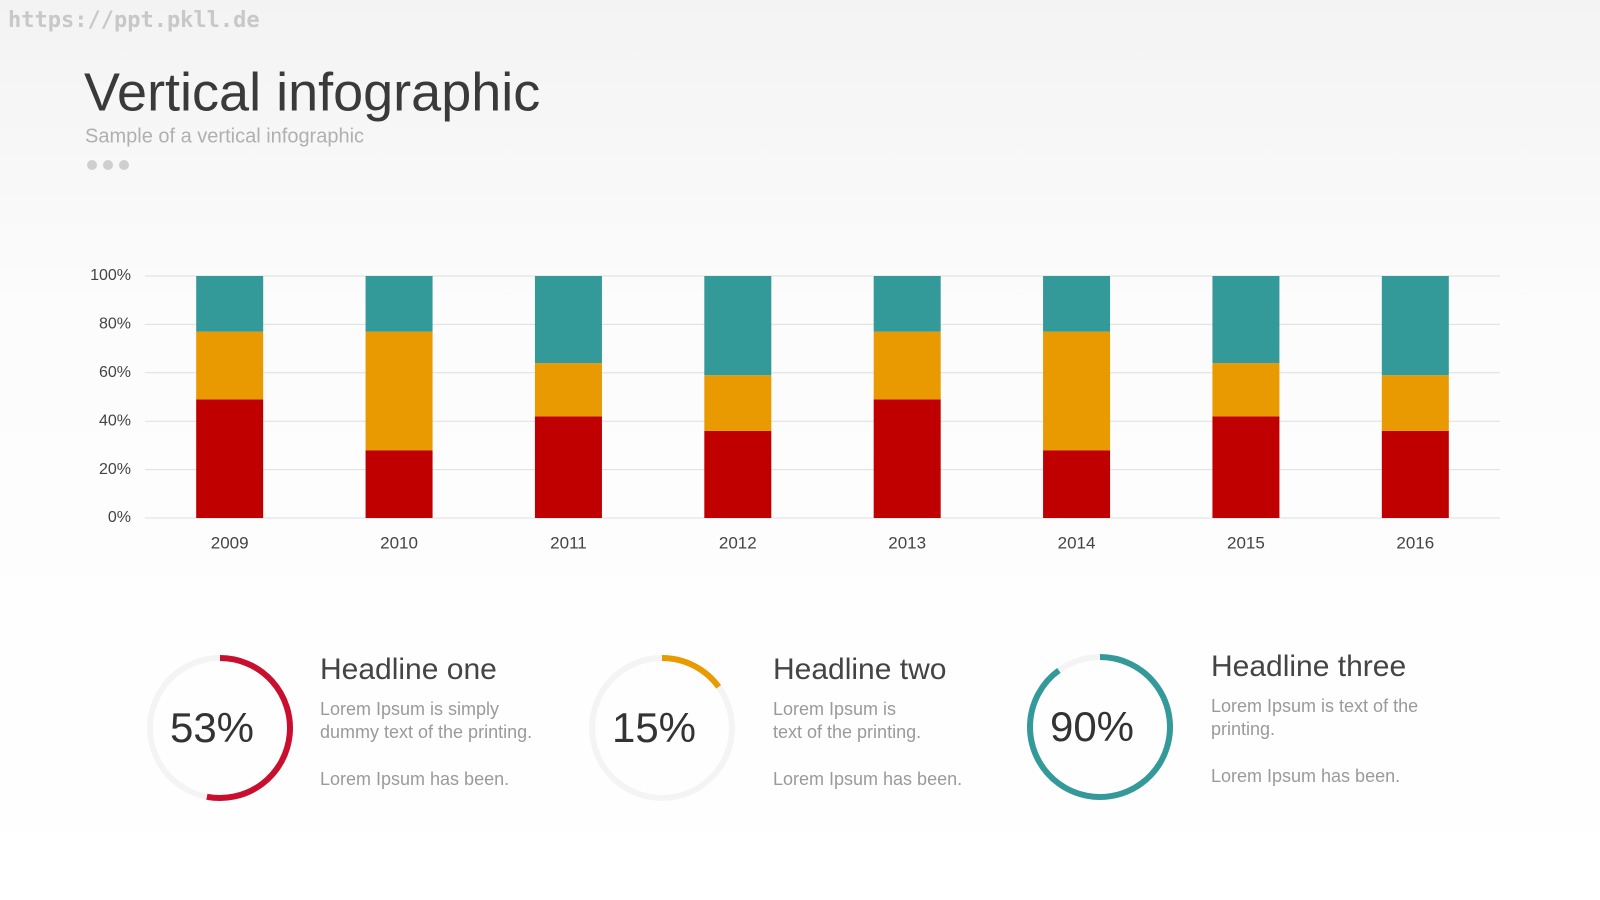  I want to click on x-tick-label: 2011, so click(568, 542).